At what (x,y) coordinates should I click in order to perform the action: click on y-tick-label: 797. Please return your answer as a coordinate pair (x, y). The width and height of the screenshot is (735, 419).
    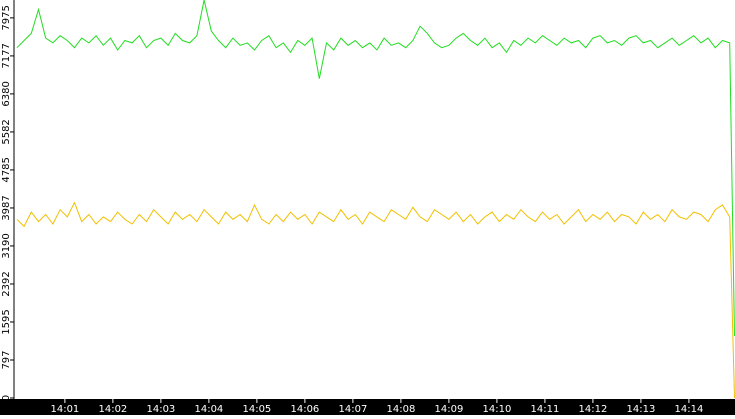
    Looking at the image, I should click on (6, 359).